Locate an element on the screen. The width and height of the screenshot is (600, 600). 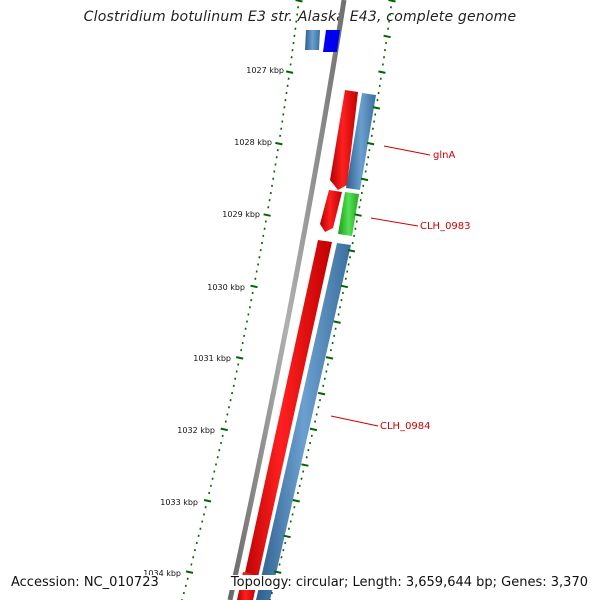
ruler-label: 1031 kbp is located at coordinates (212, 358).